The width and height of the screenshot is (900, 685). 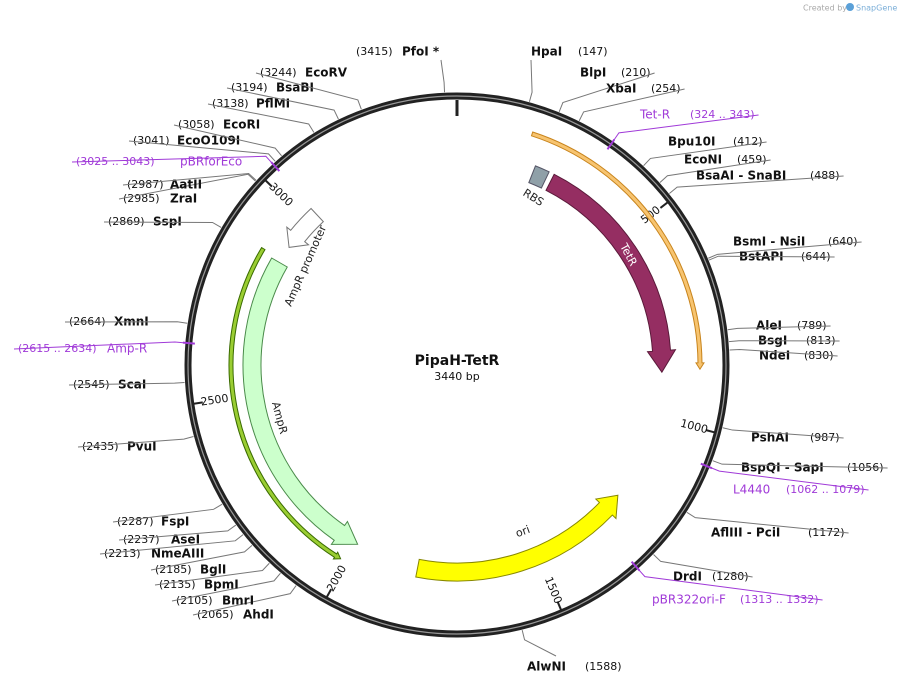 I want to click on site-position: (412), so click(x=748, y=141).